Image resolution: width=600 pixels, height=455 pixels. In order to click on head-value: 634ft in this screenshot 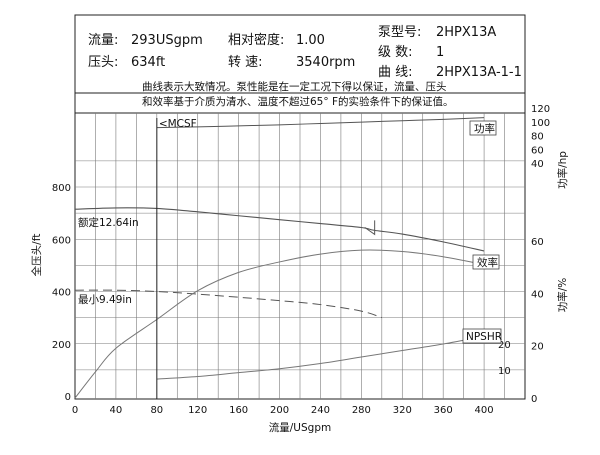, I will do `click(148, 62)`.